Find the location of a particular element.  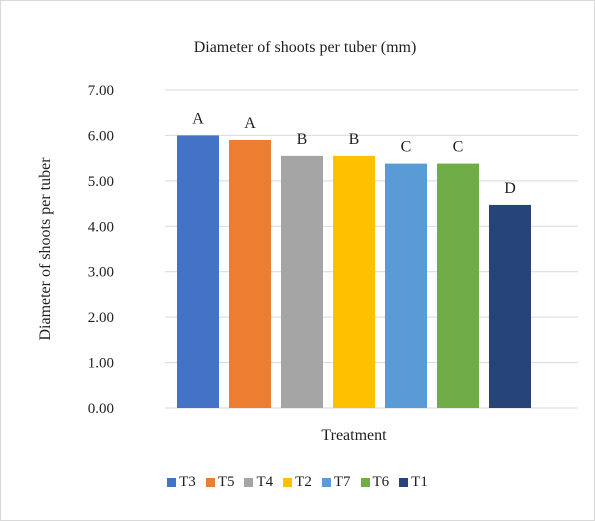

bar-t5 is located at coordinates (250, 273).